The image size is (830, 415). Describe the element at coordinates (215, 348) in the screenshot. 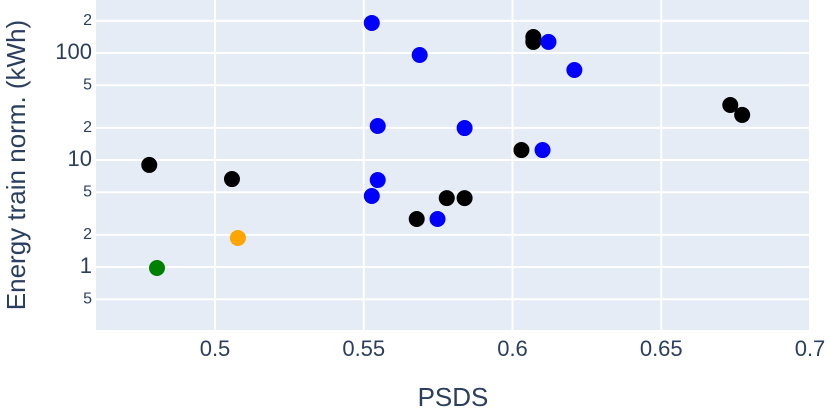

I see `x-tick-label: 0.5` at that location.